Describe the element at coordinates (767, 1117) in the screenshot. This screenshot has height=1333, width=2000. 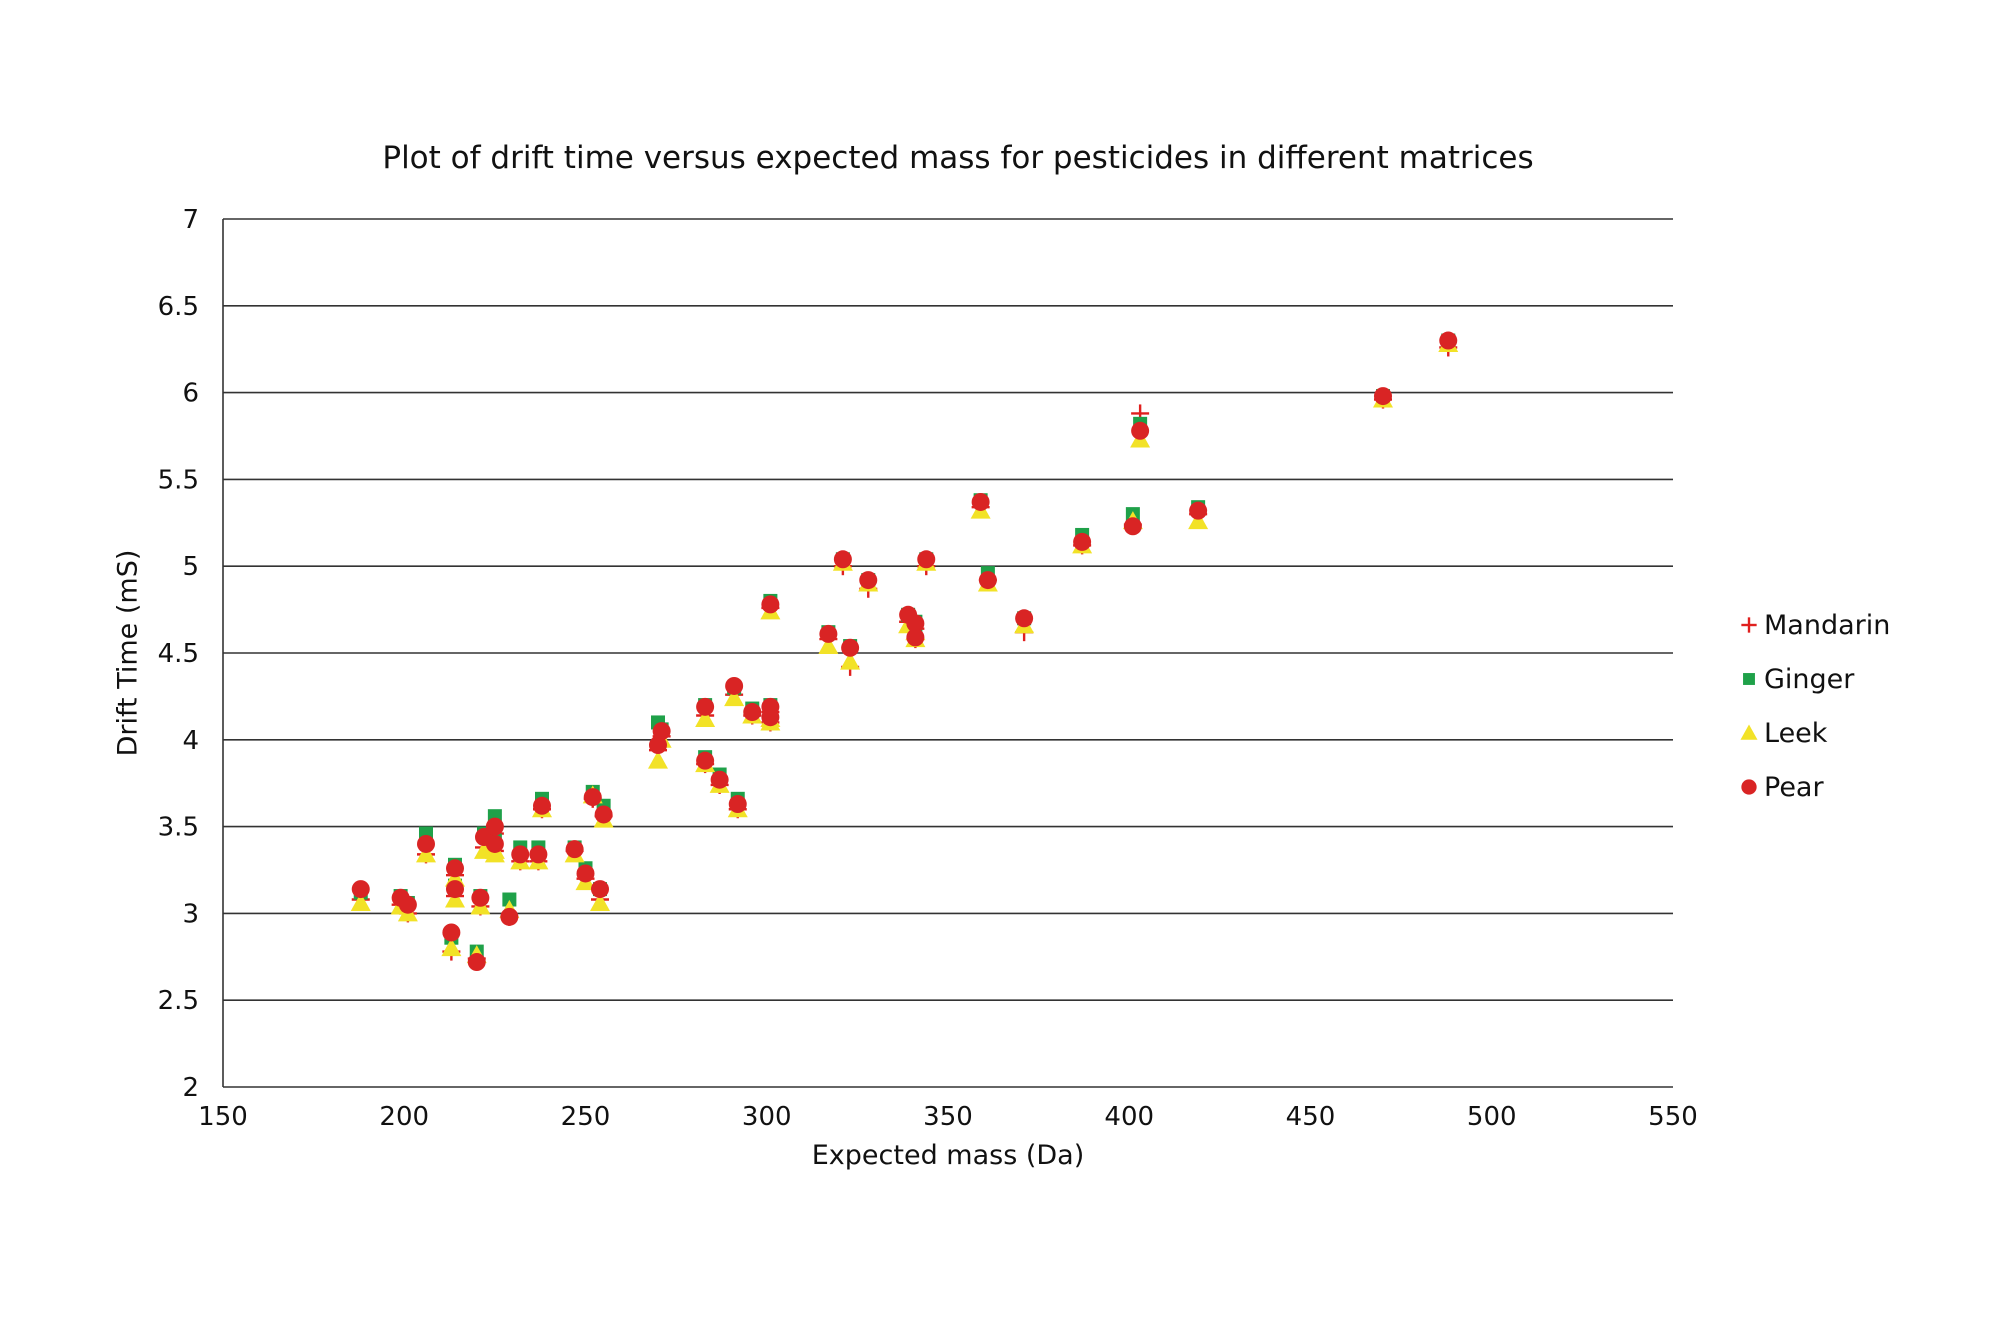
I see `x-tick-label: 300` at that location.